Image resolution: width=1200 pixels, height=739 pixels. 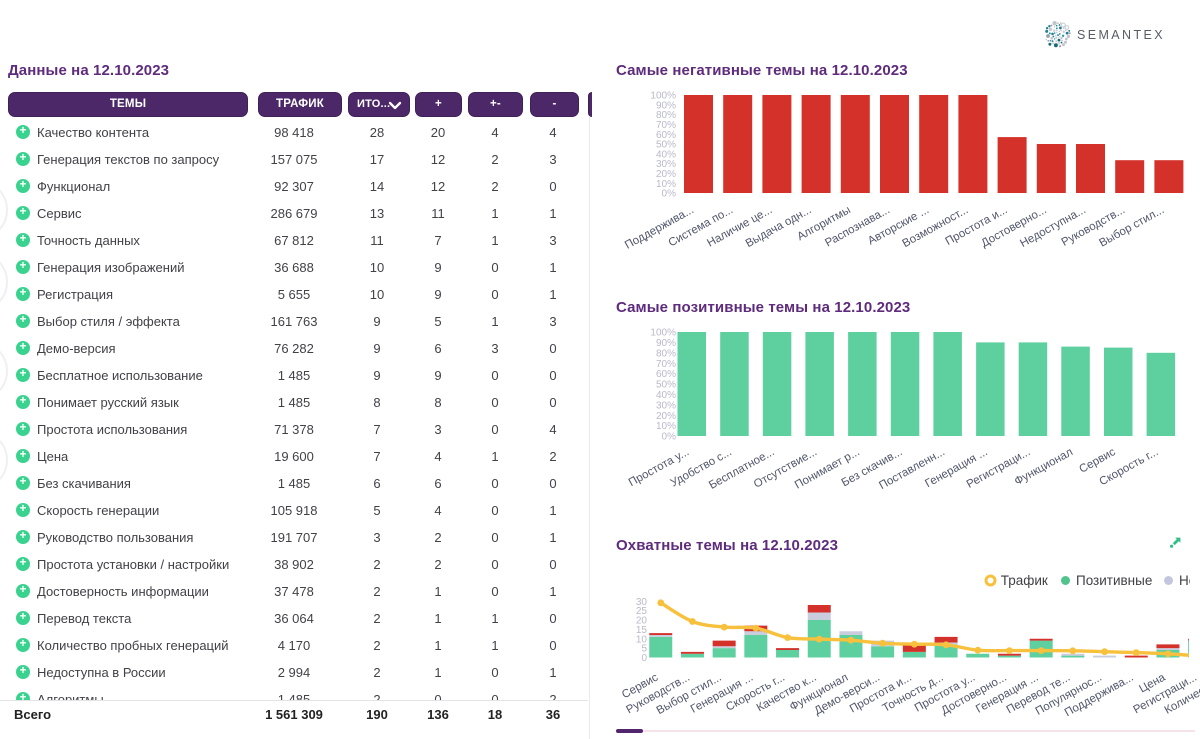 What do you see at coordinates (642, 602) in the screenshot?
I see `svg-text: 30` at bounding box center [642, 602].